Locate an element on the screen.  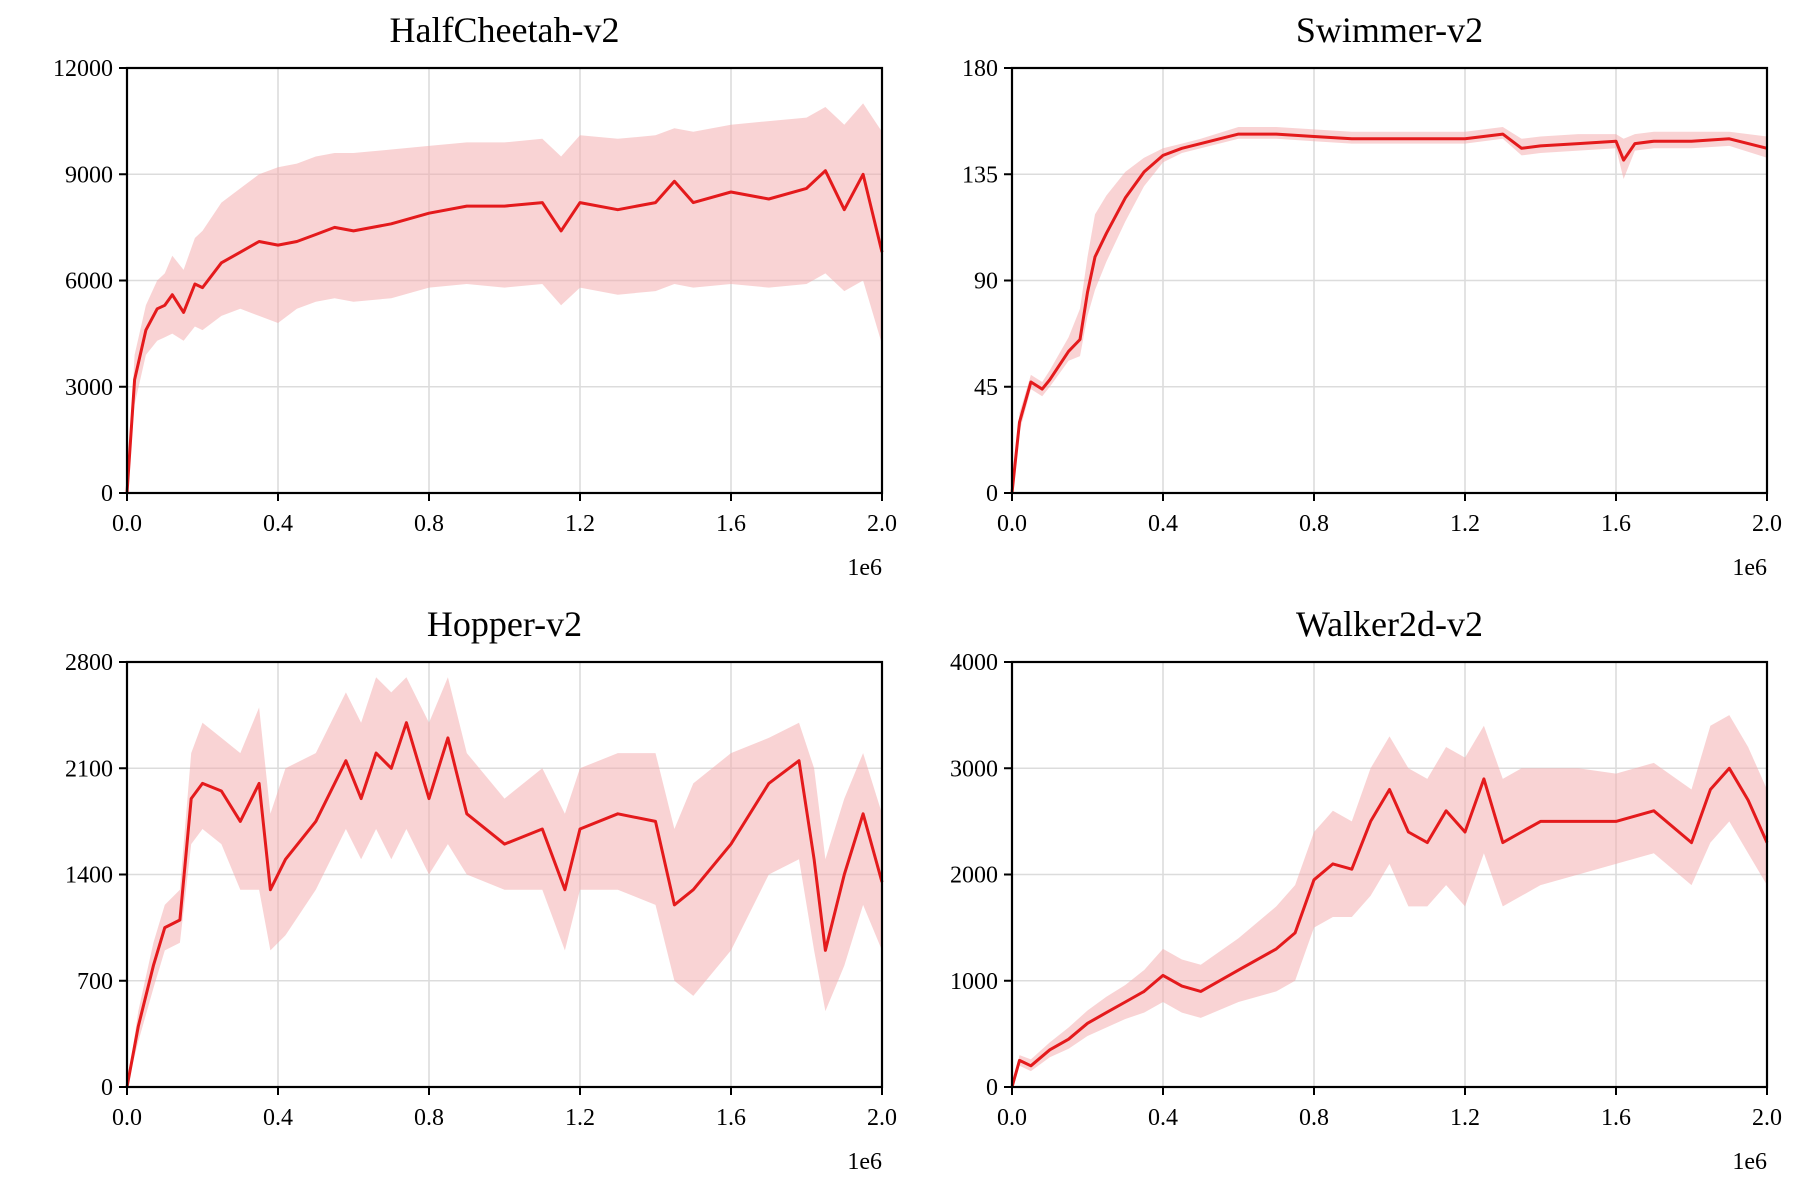
y-tick-label: 45 is located at coordinates (986, 388).